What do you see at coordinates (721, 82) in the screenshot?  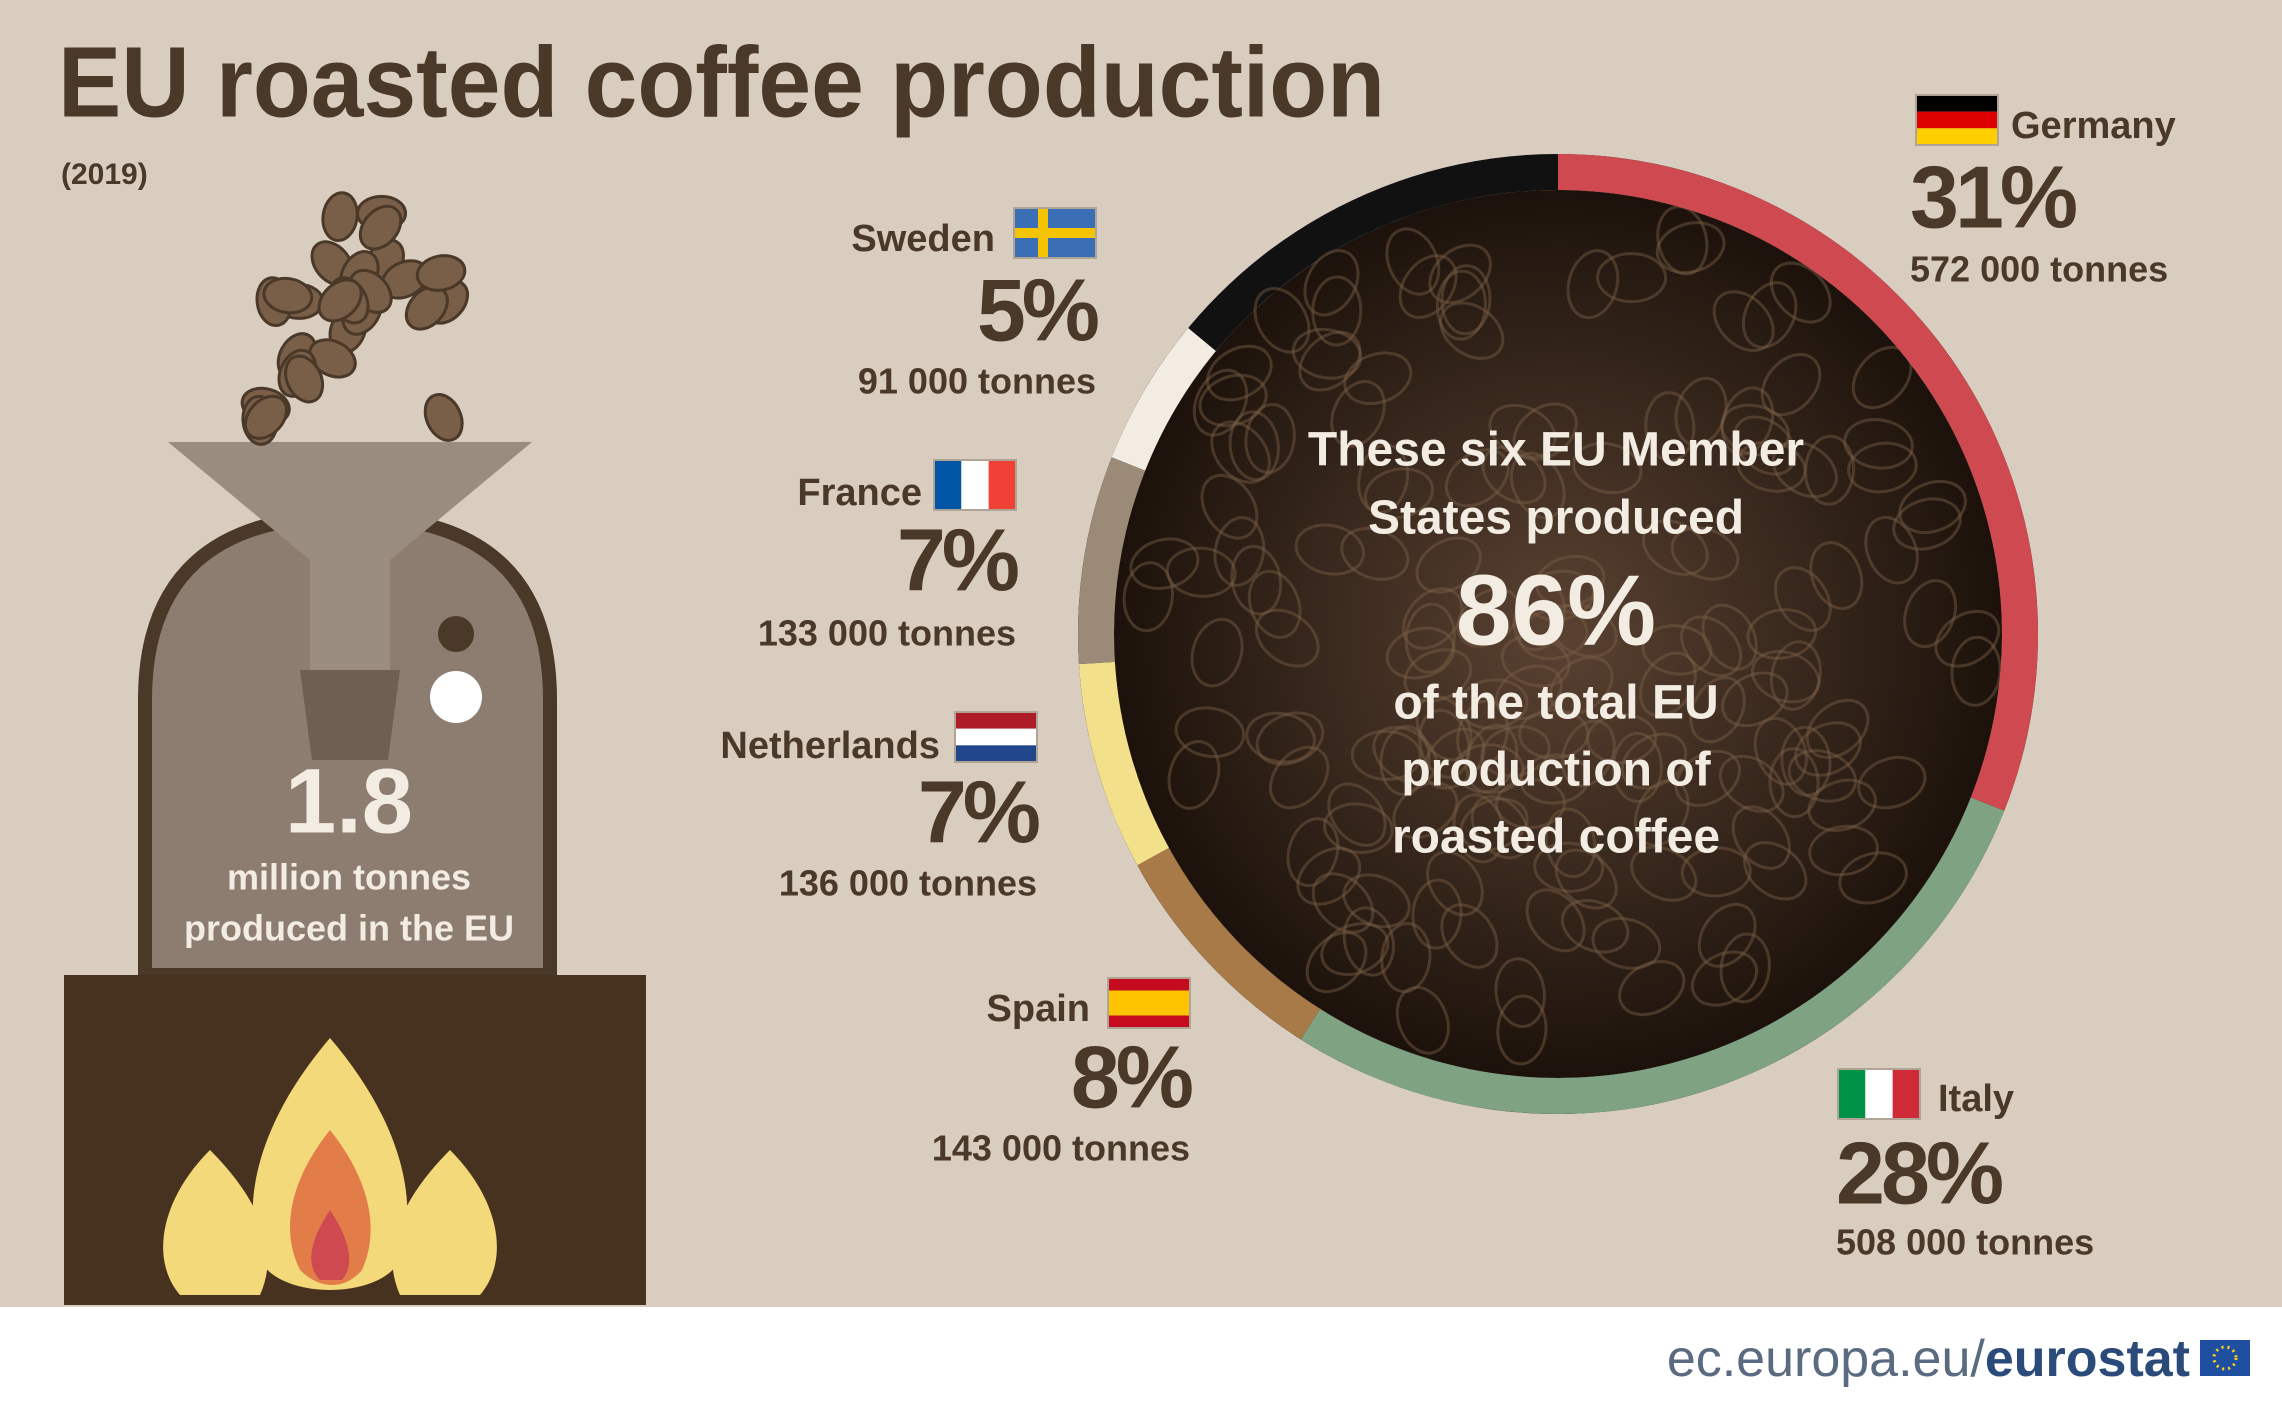 I see `title: EU roasted coffee production` at bounding box center [721, 82].